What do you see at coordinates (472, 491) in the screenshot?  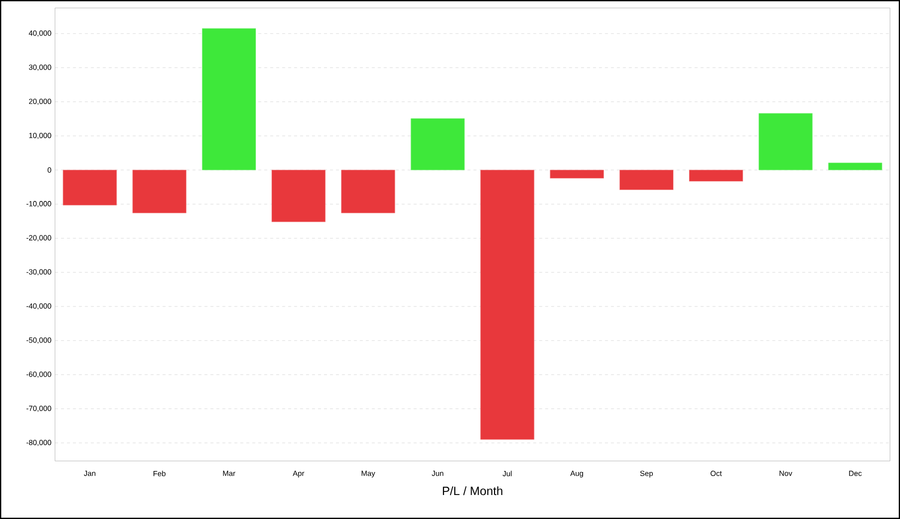 I see `x-axis-title: P/L / Month` at bounding box center [472, 491].